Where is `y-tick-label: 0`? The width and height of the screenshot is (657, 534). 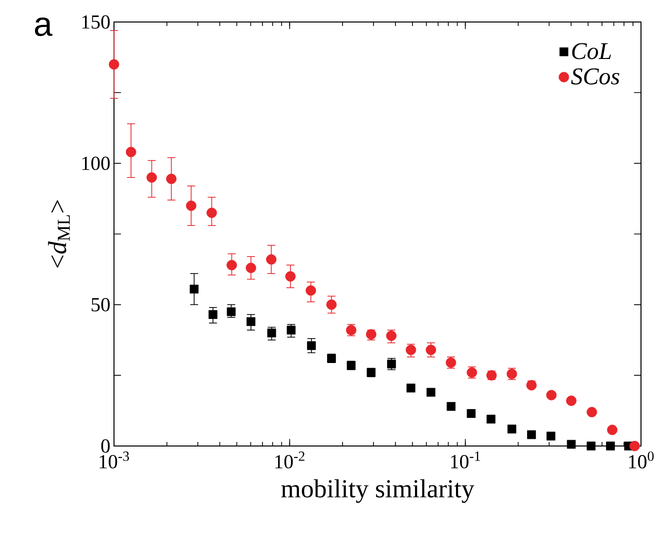
y-tick-label: 0 is located at coordinates (105, 446).